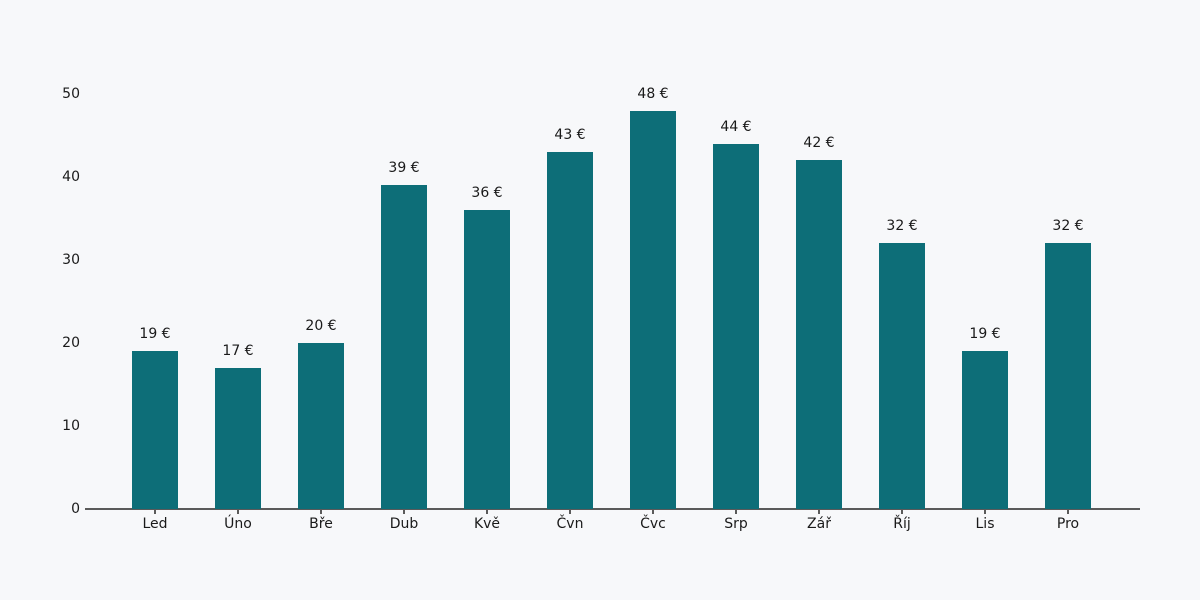 This screenshot has width=1200, height=600. Describe the element at coordinates (321, 326) in the screenshot. I see `bar-value-label: 20 €` at that location.